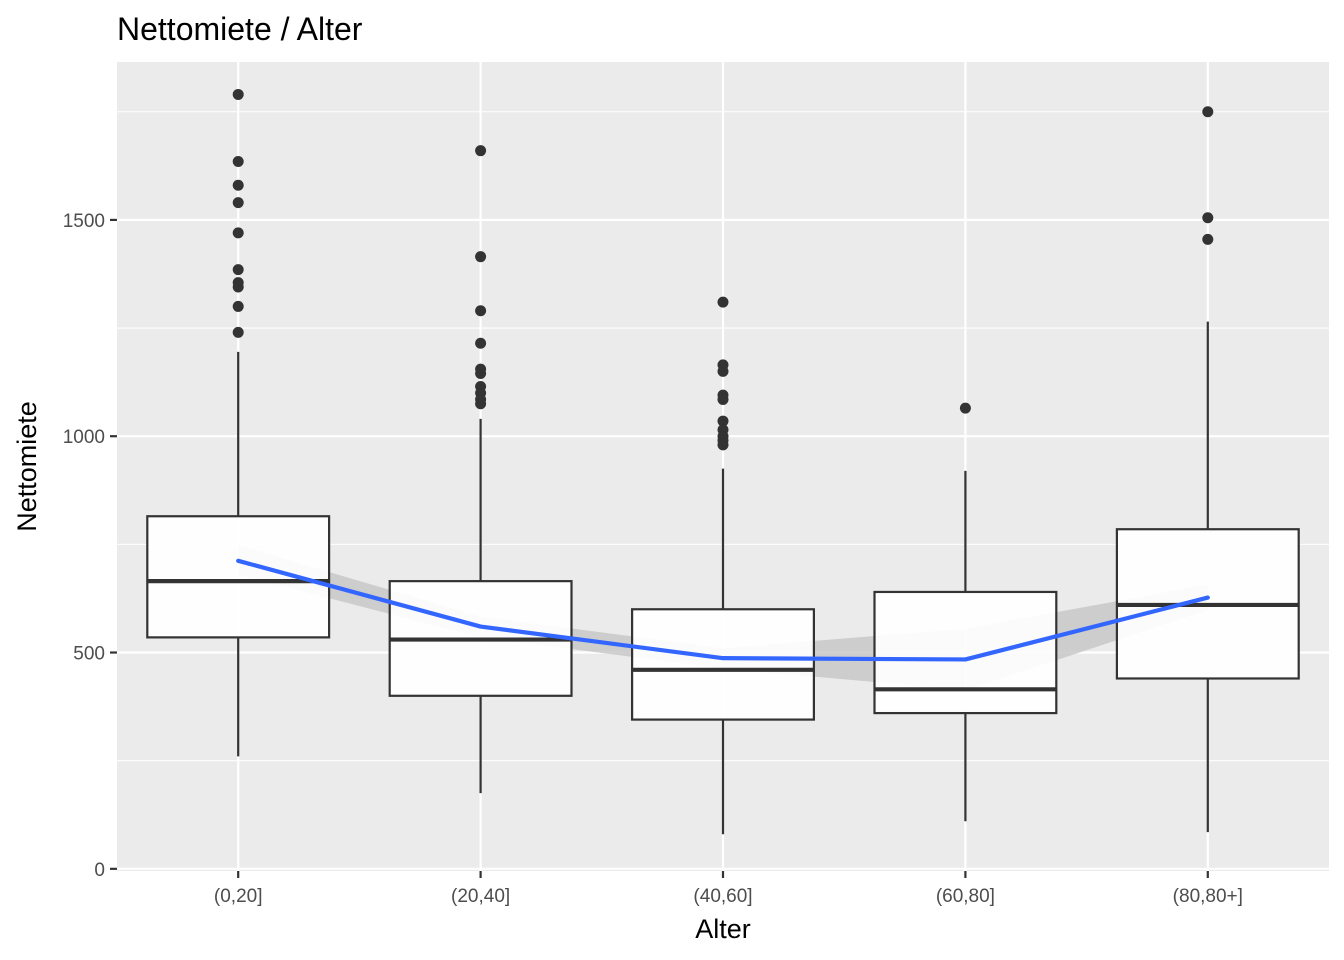 This screenshot has height=960, width=1344. What do you see at coordinates (84, 221) in the screenshot?
I see `y-tick-label: 1500` at bounding box center [84, 221].